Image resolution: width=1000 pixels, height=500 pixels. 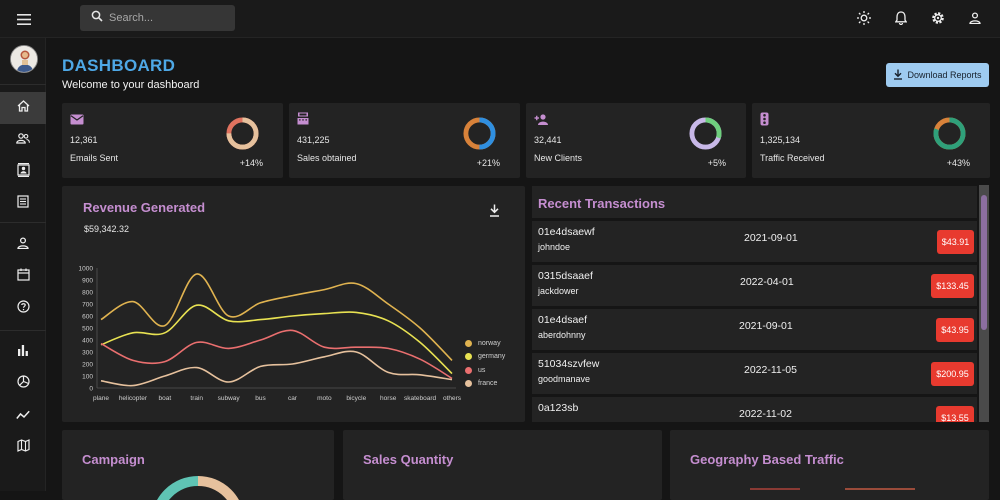 I want to click on home-icon, so click(x=23, y=108).